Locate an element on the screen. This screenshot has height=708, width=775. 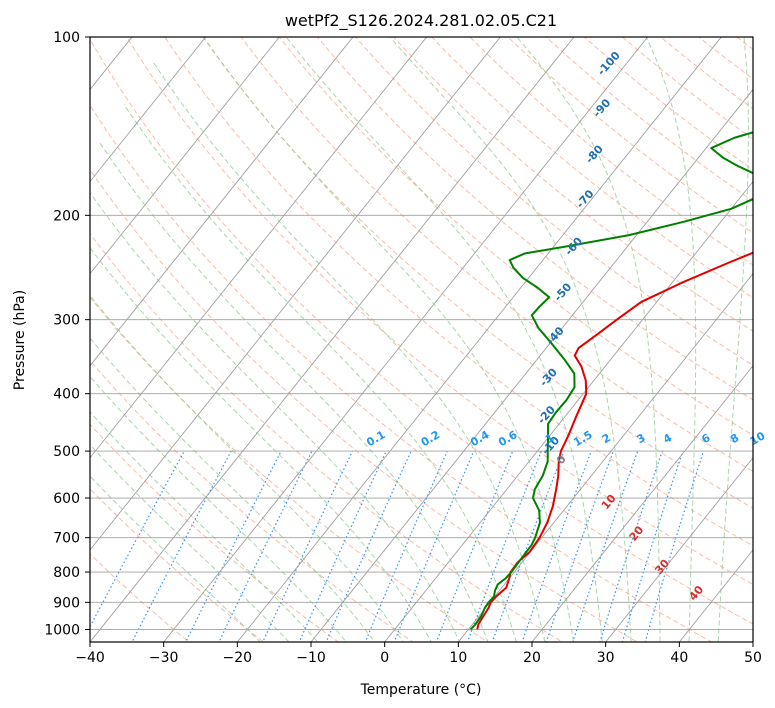
y-tick-label: 600 is located at coordinates (66, 499).